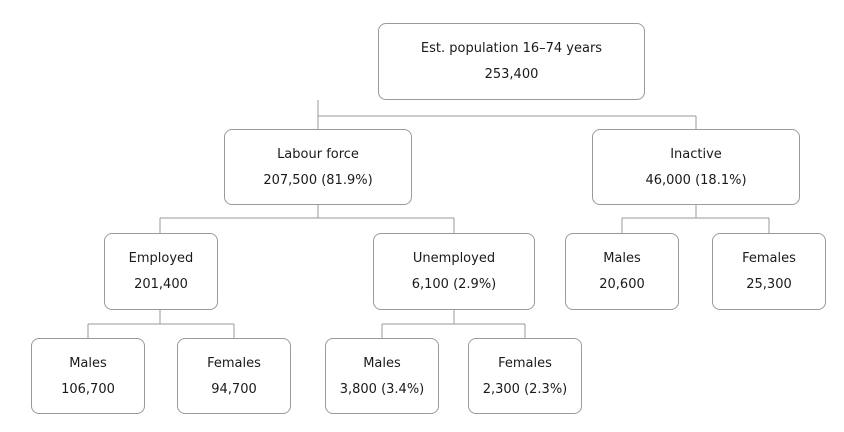  What do you see at coordinates (696, 167) in the screenshot?
I see `node-inactive: Inactive 46,000 (18.1%)` at bounding box center [696, 167].